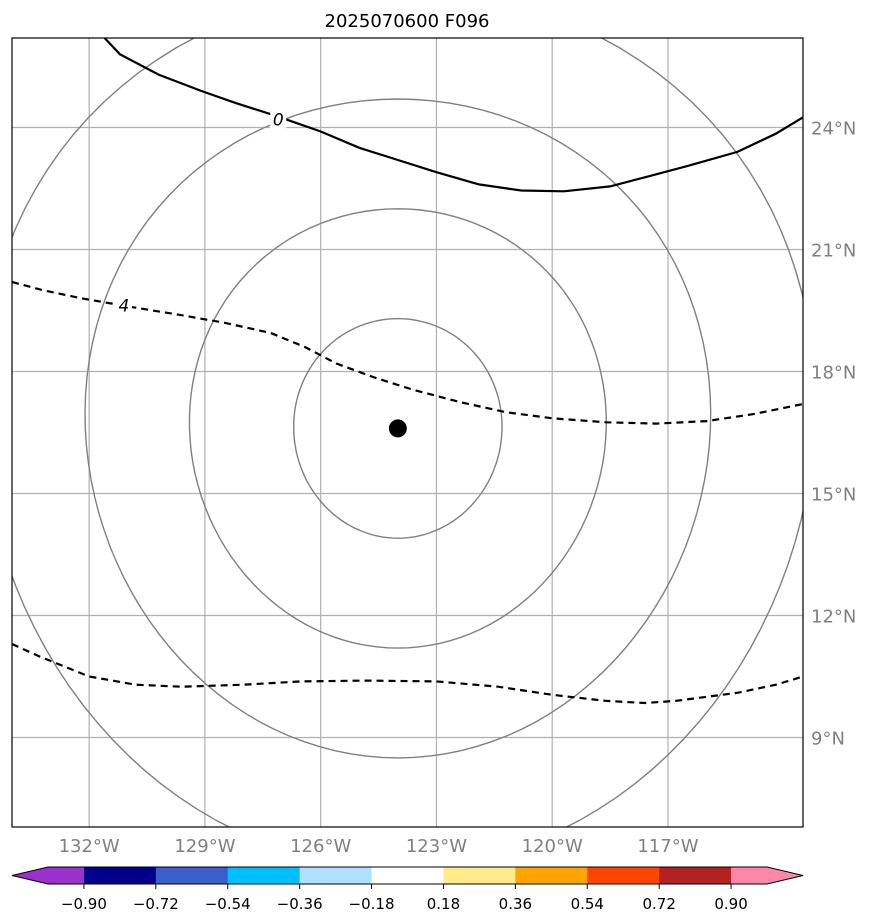  I want to click on colorbar-tick-label: −0.72, so click(156, 904).